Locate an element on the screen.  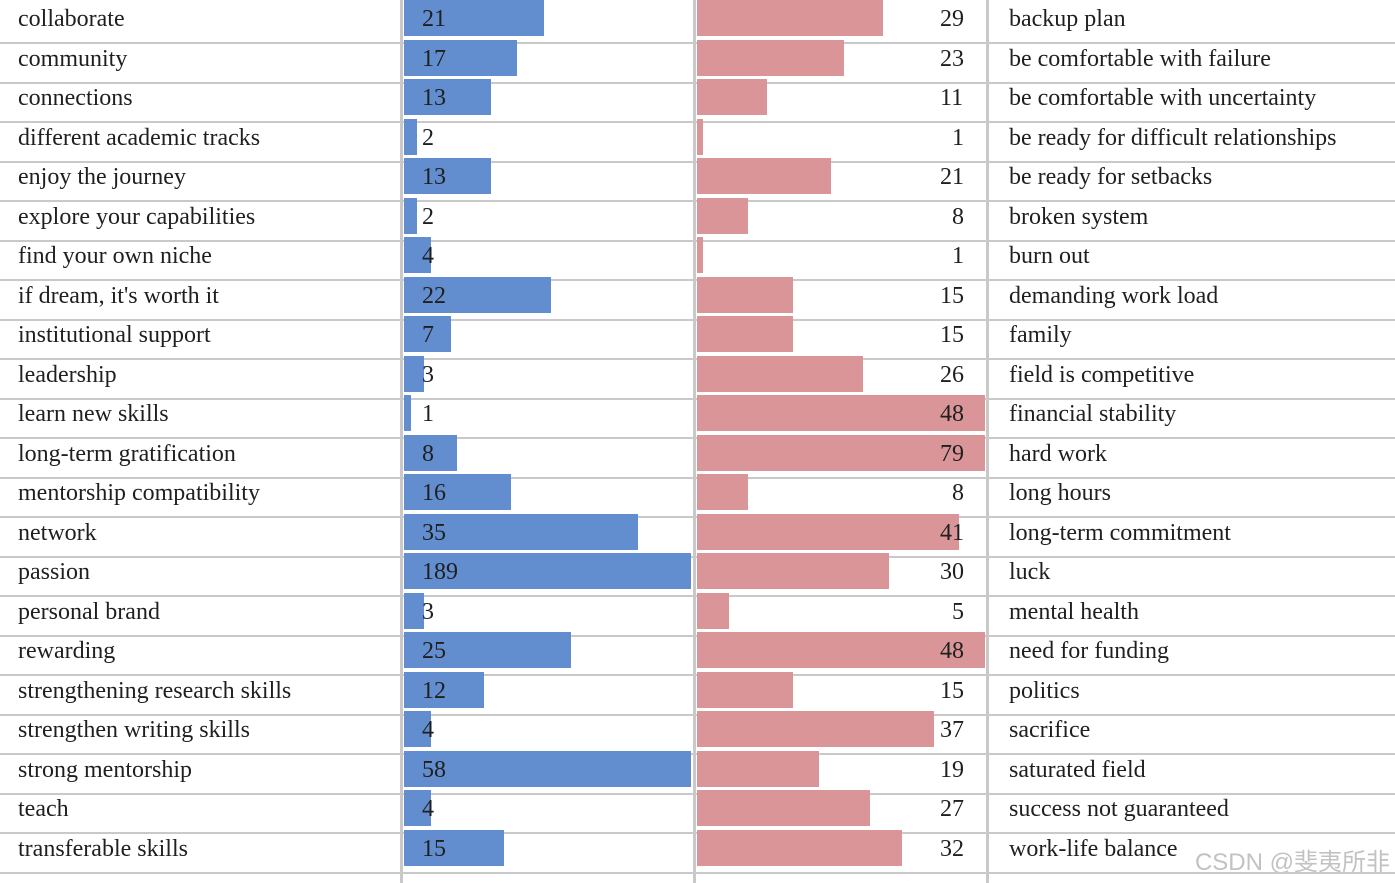
left-category-label: connections is located at coordinates (75, 98).